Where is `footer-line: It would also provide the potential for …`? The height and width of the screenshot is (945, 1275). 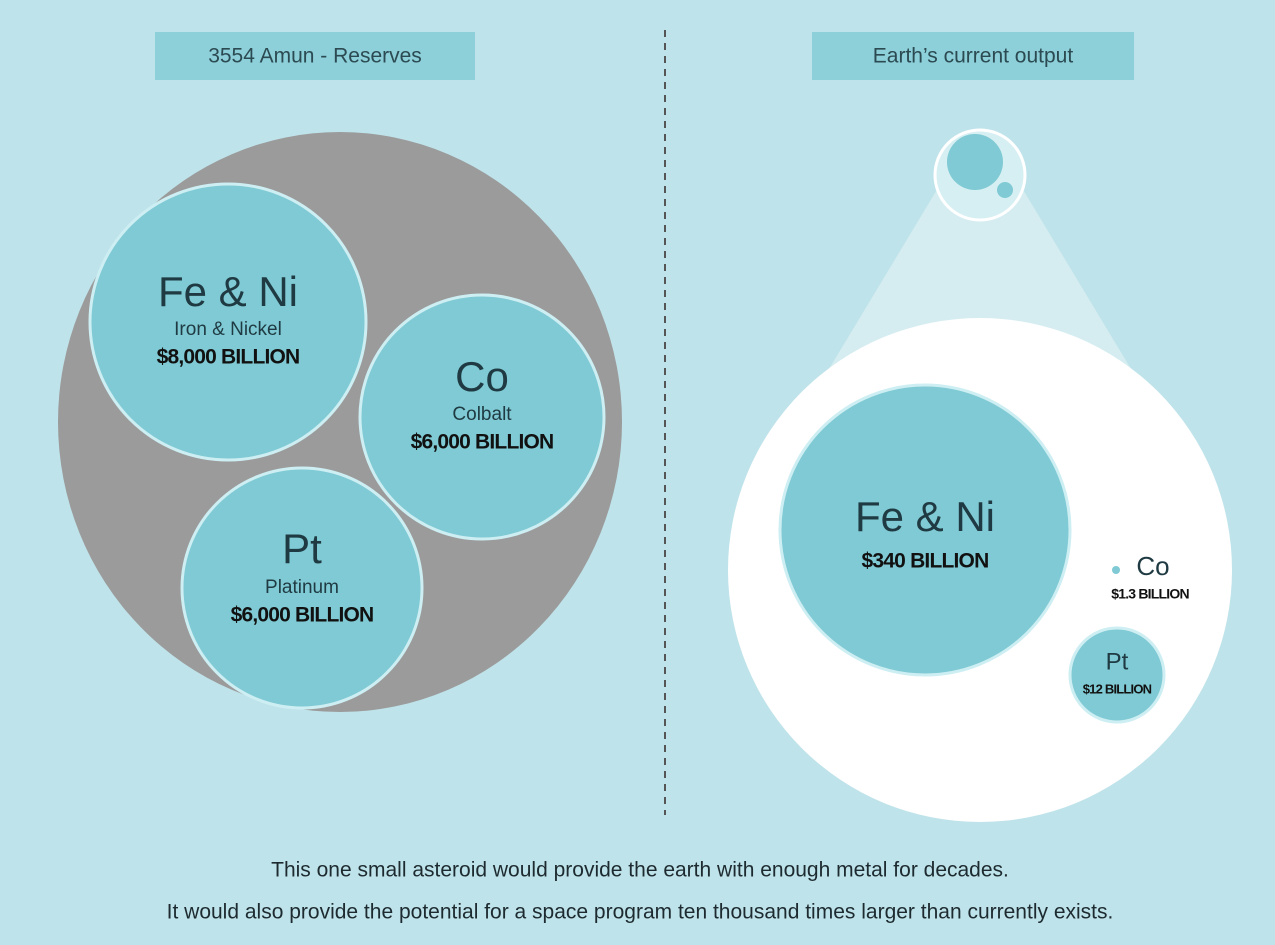
footer-line: It would also provide the potential for … is located at coordinates (640, 912).